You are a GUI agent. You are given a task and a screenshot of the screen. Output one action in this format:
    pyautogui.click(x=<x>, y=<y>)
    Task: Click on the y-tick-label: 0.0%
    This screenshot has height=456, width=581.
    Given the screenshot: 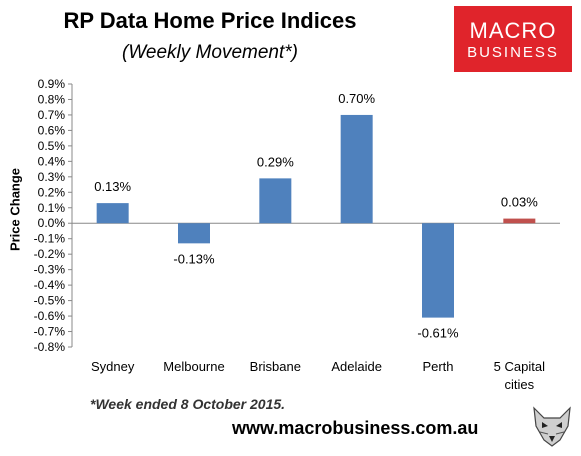 What is the action you would take?
    pyautogui.click(x=52, y=223)
    